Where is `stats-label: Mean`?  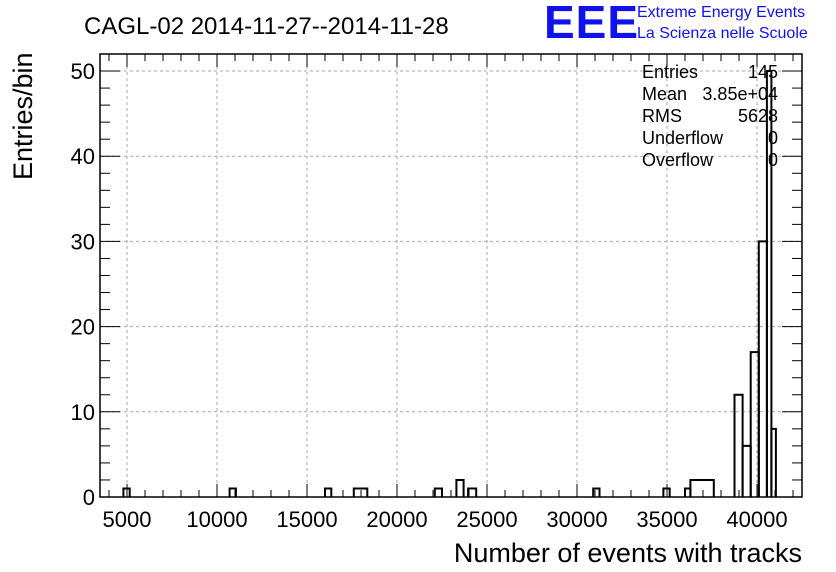 stats-label: Mean is located at coordinates (664, 94).